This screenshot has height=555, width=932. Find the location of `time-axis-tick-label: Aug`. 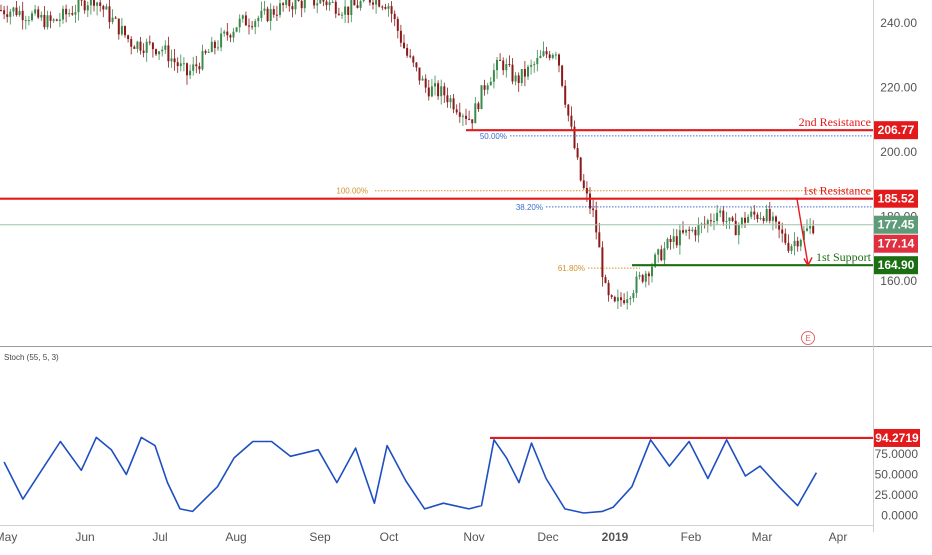

time-axis-tick-label: Aug is located at coordinates (235, 537).